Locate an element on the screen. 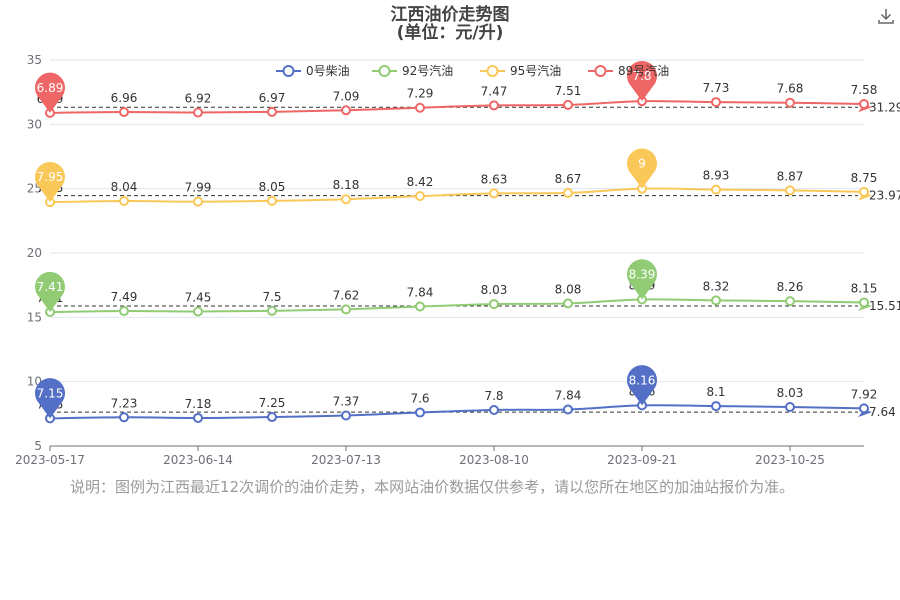  series-0-data-label: 7.25 is located at coordinates (272, 403).